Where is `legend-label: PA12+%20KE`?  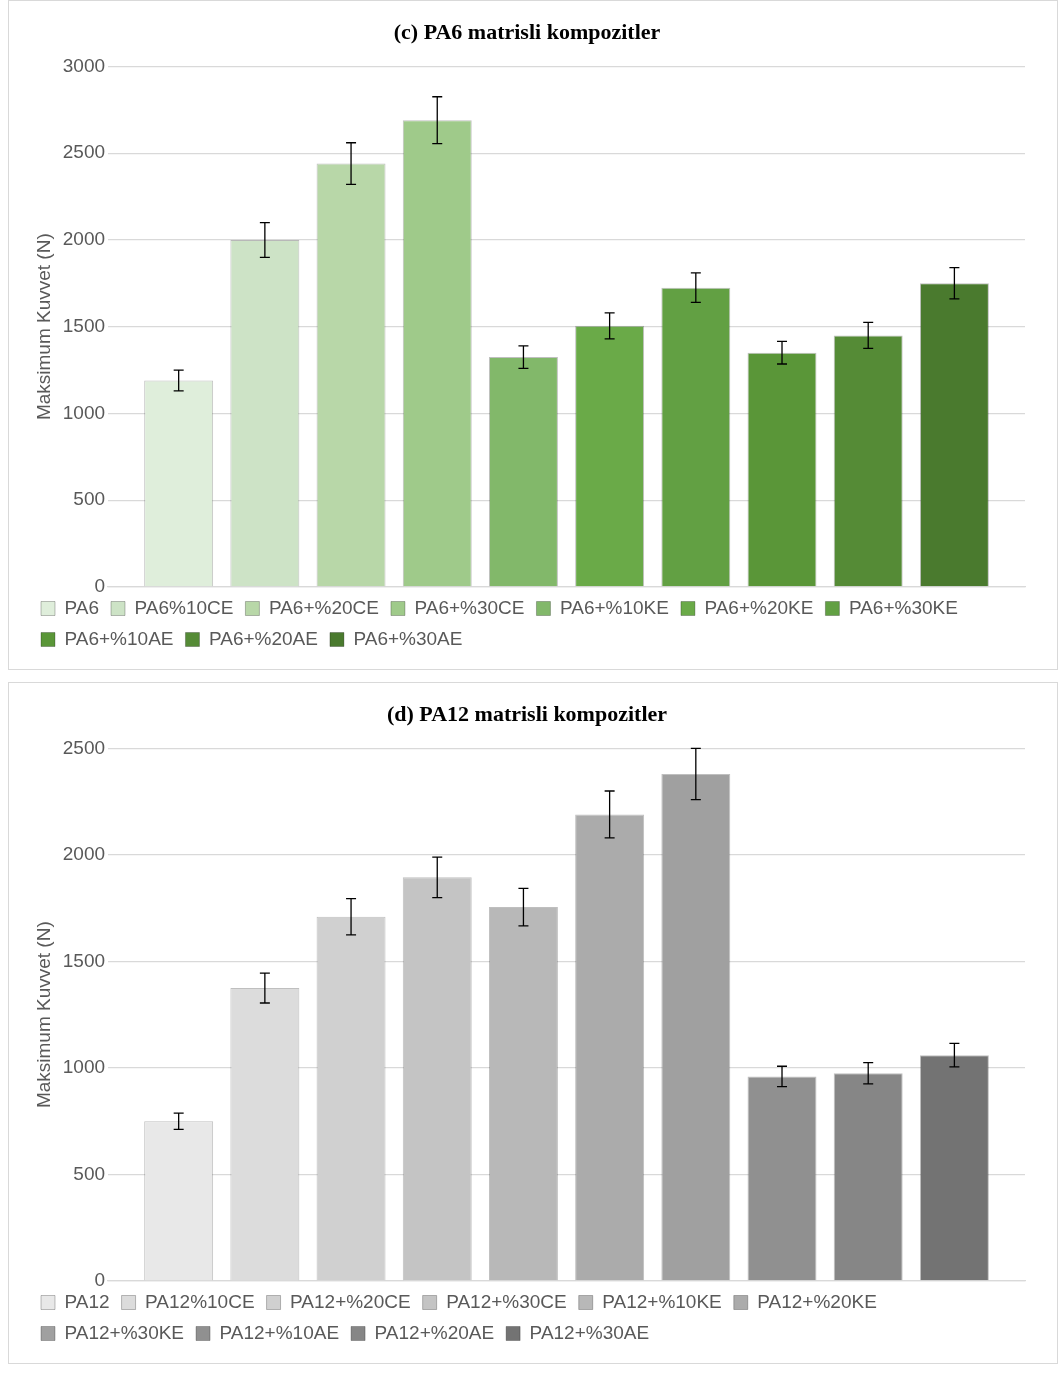 legend-label: PA12+%20KE is located at coordinates (817, 1301).